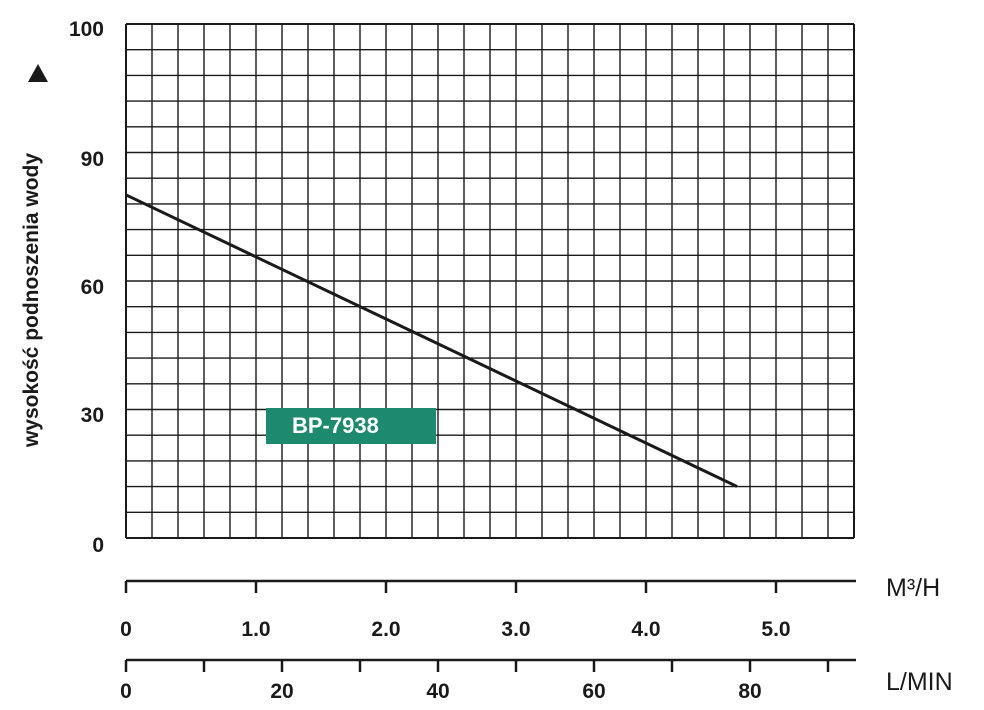  What do you see at coordinates (593, 691) in the screenshot?
I see `x-axis-lmin-tick-label: 60` at bounding box center [593, 691].